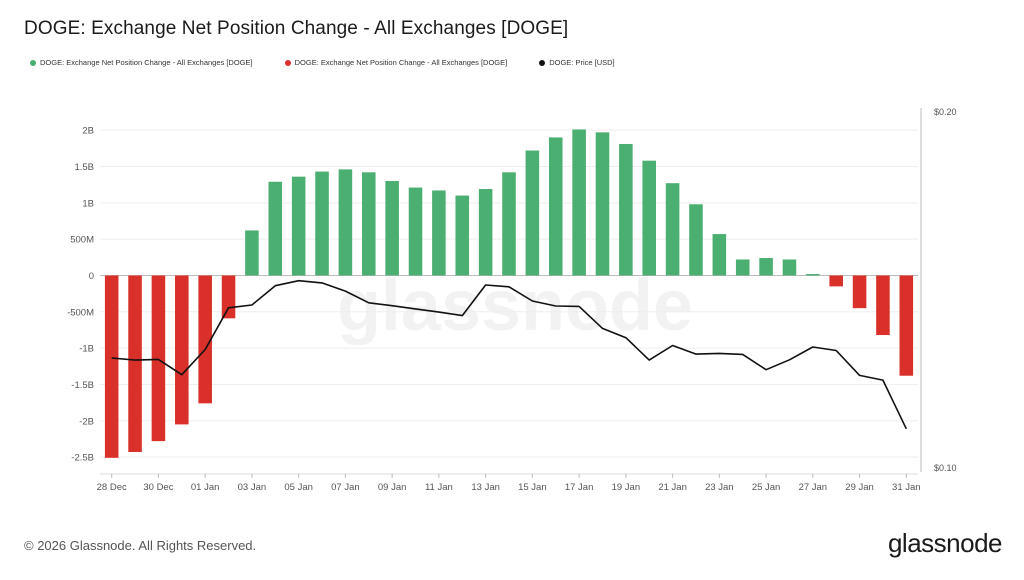 This screenshot has height=580, width=1024. I want to click on y-left-tick-label: 500M, so click(82, 240).